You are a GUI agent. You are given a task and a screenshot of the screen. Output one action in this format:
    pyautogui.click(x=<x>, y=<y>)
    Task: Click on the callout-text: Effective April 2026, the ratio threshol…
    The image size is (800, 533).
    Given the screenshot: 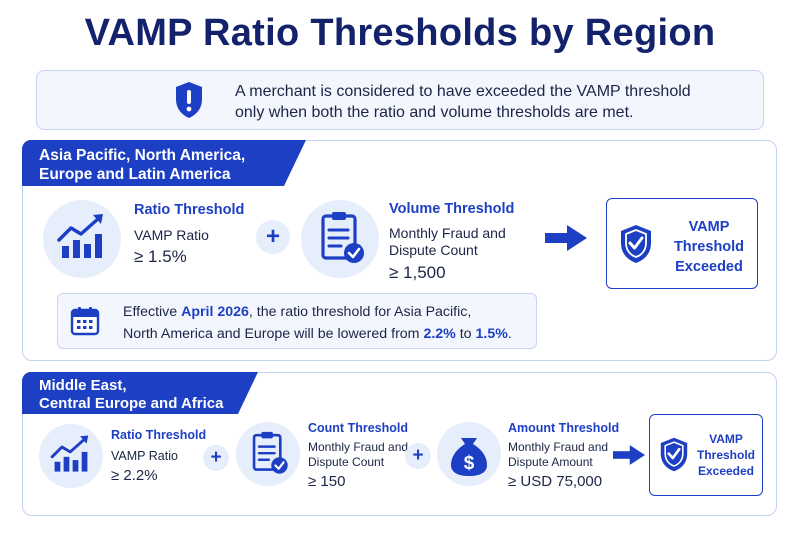 What is the action you would take?
    pyautogui.click(x=328, y=323)
    